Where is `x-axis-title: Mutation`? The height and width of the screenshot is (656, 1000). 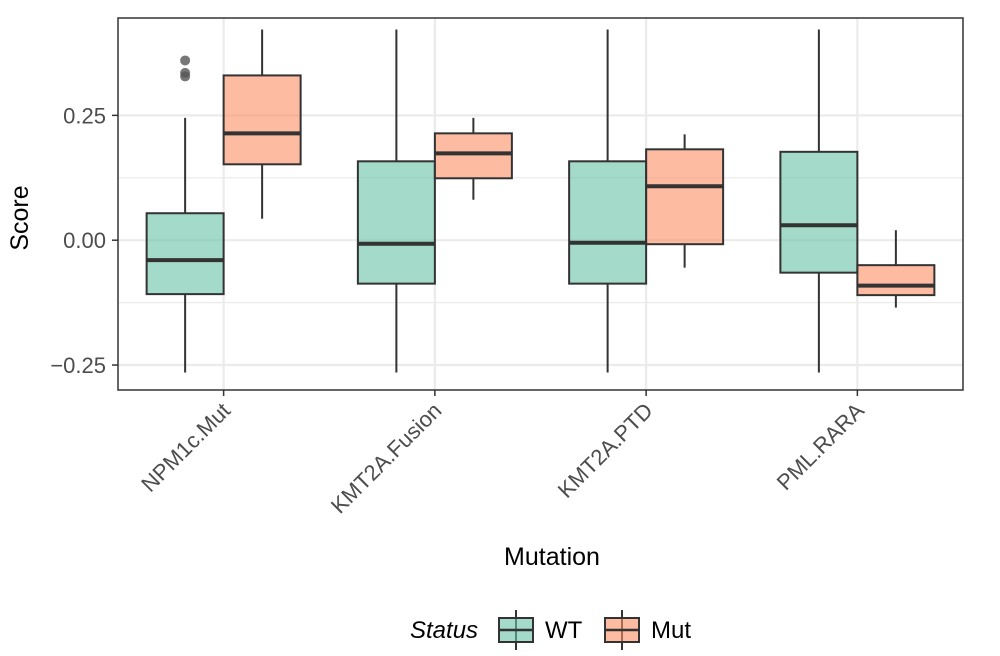
x-axis-title: Mutation is located at coordinates (552, 557).